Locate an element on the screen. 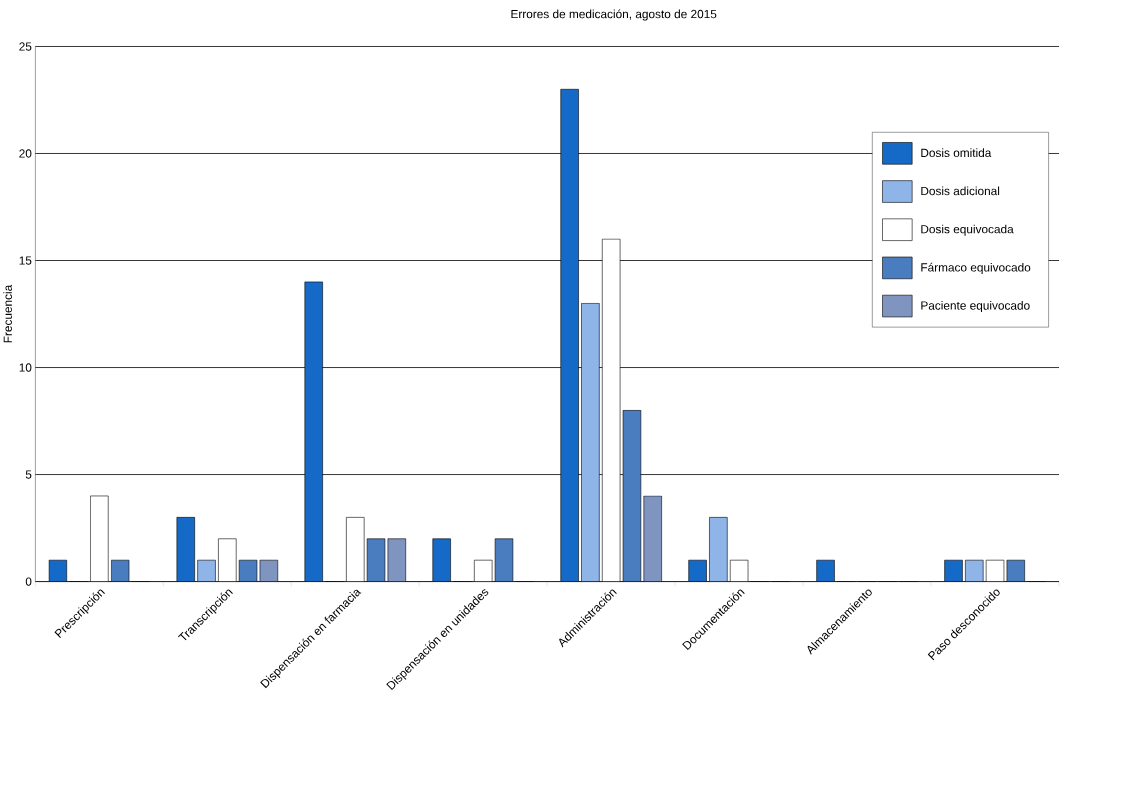  chart-title: Errores de medicación, agosto de 2015 is located at coordinates (614, 15).